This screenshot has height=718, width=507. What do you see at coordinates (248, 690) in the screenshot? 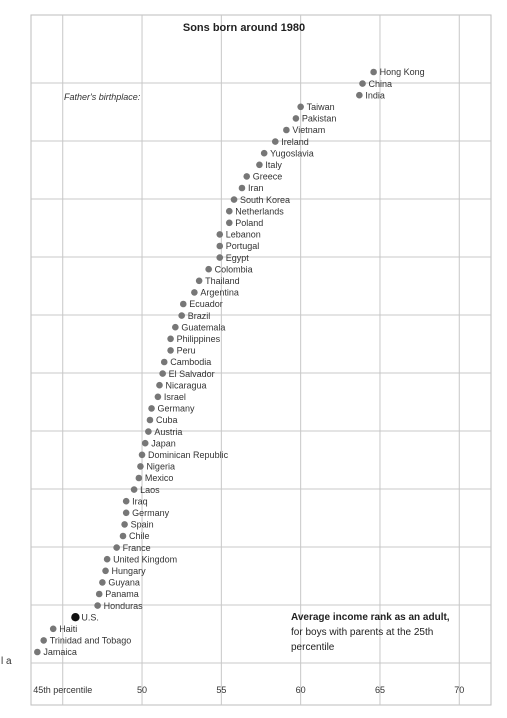
I see `x-axis-tick-labels: 45th percentile 50 55 60 65 70` at bounding box center [248, 690].